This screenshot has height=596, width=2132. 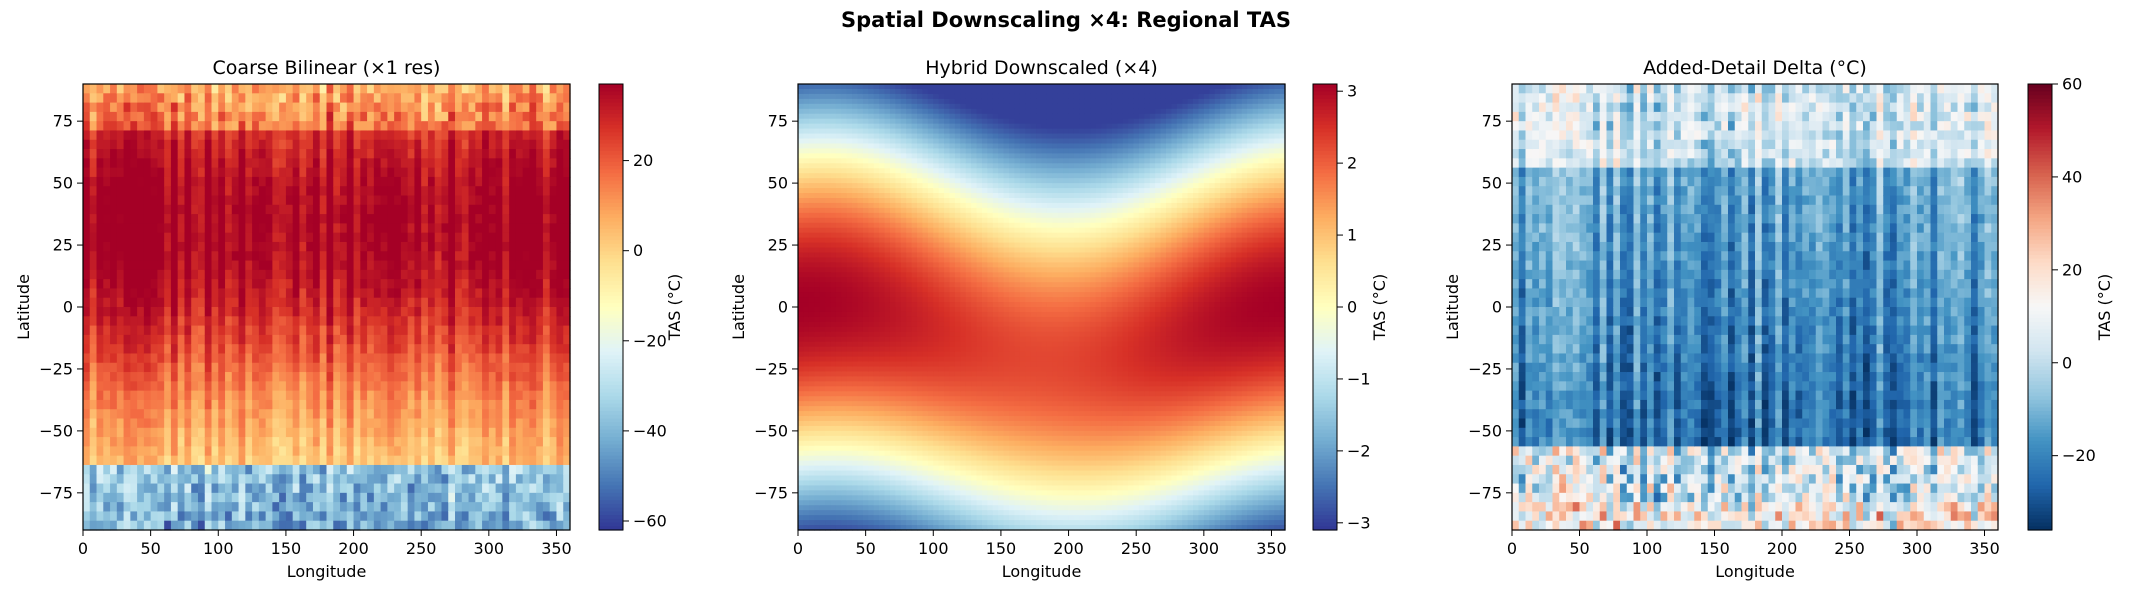 I want to click on x-tick-label: 150, so click(x=286, y=548).